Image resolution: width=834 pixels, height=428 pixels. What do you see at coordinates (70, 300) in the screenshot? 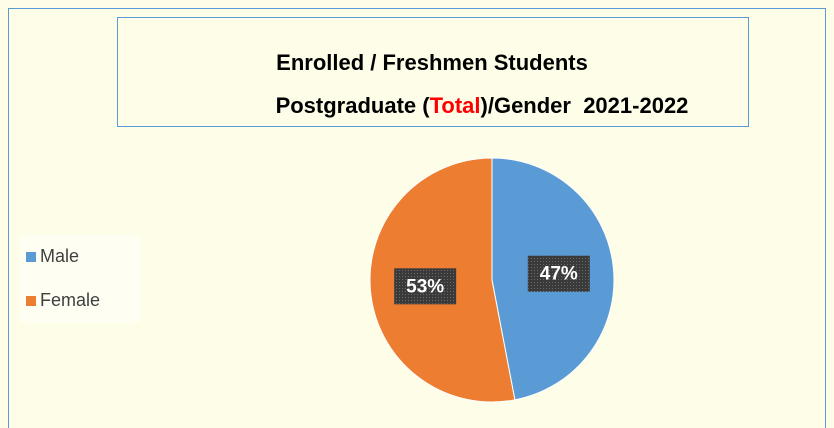
I see `legend-label: Female` at bounding box center [70, 300].